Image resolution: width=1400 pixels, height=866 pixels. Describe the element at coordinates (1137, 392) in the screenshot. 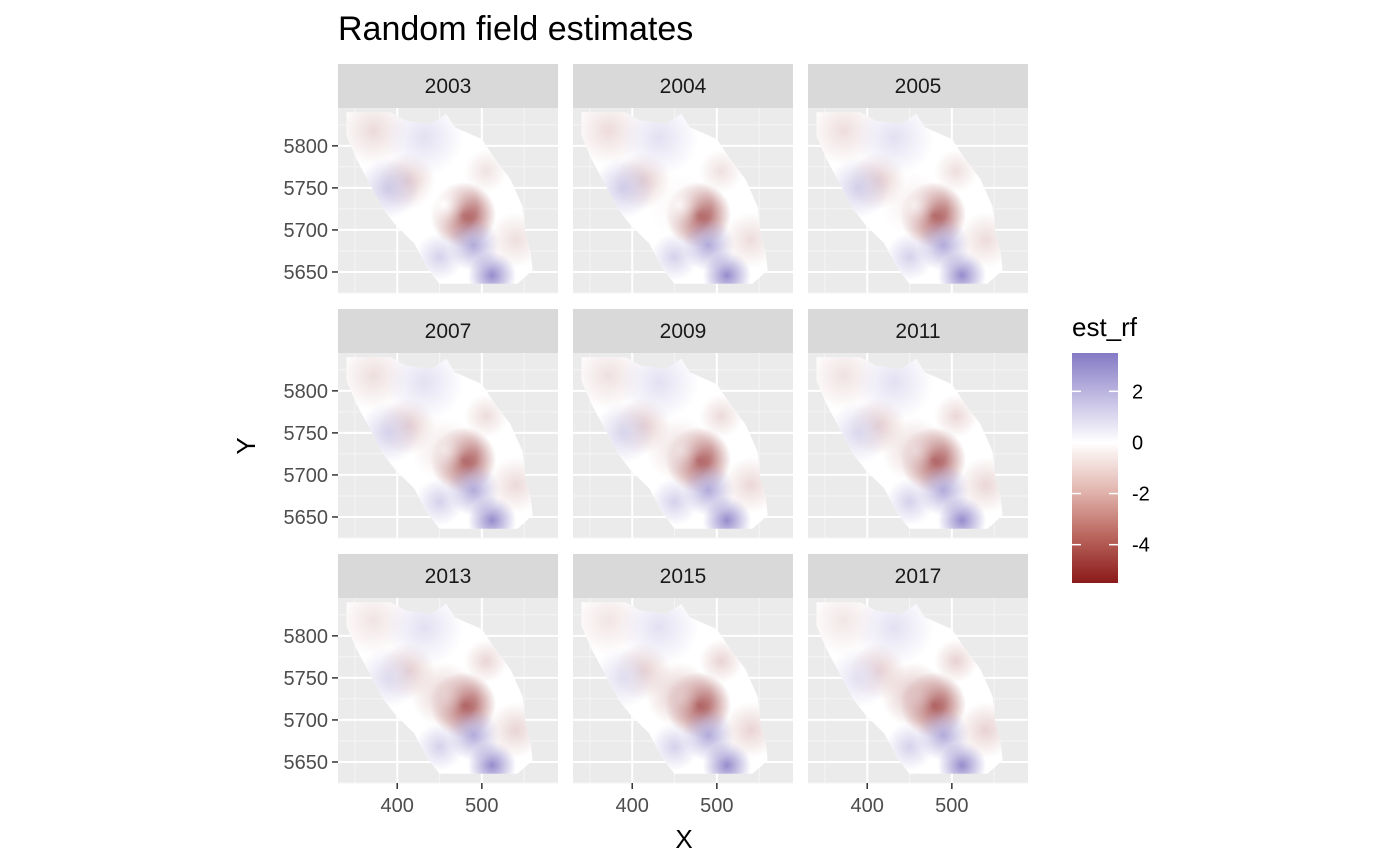

I see `legend-tick-label: 2` at that location.